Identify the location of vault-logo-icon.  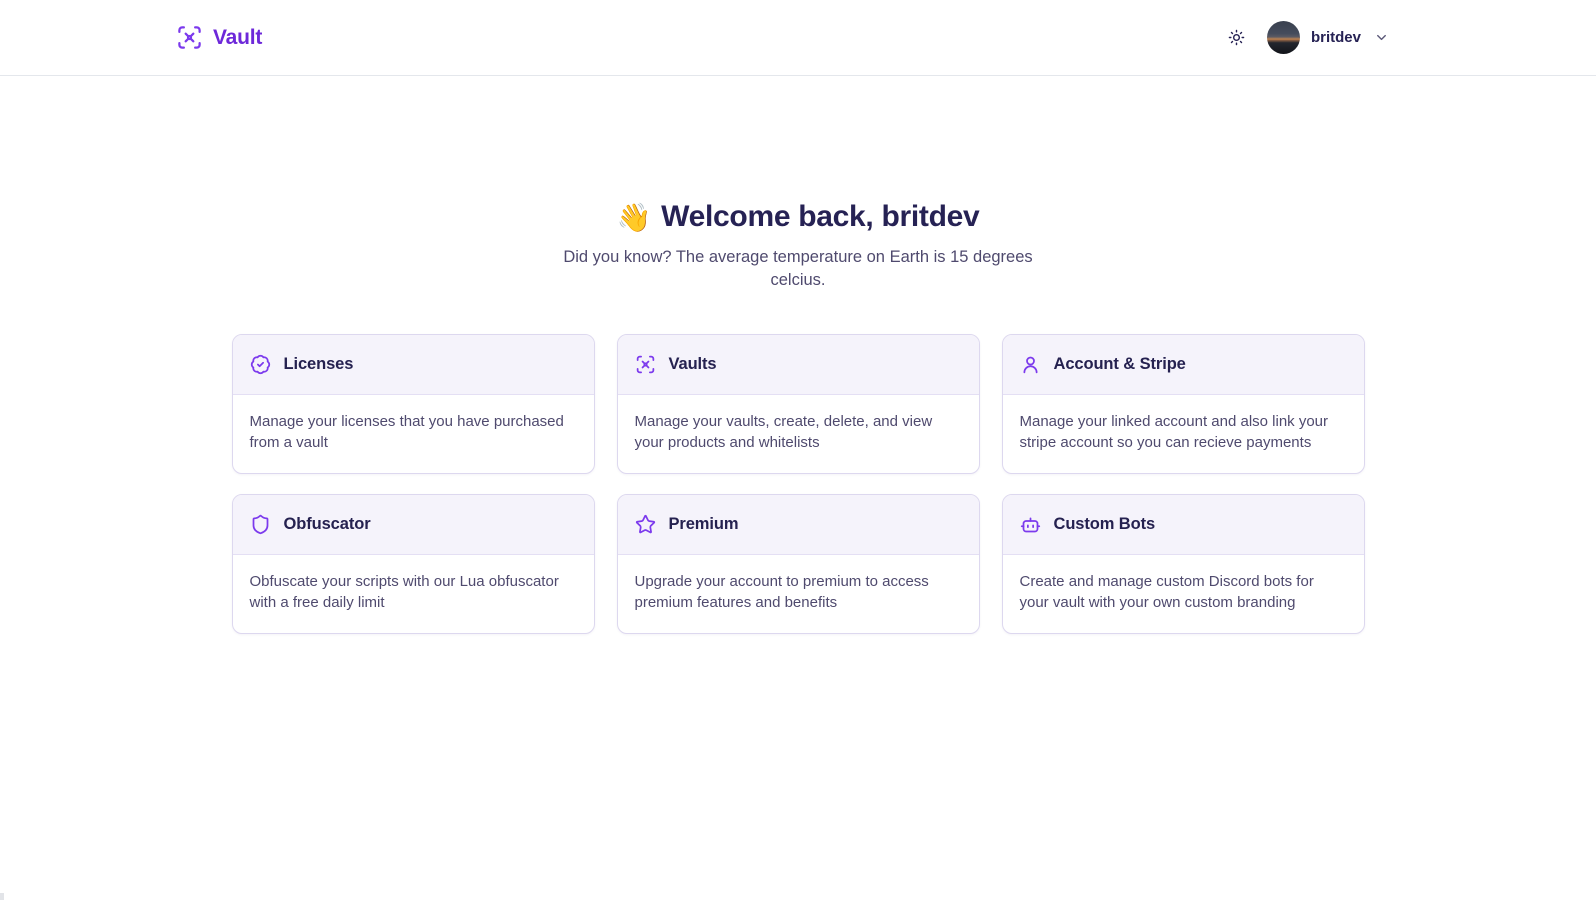
(189, 37).